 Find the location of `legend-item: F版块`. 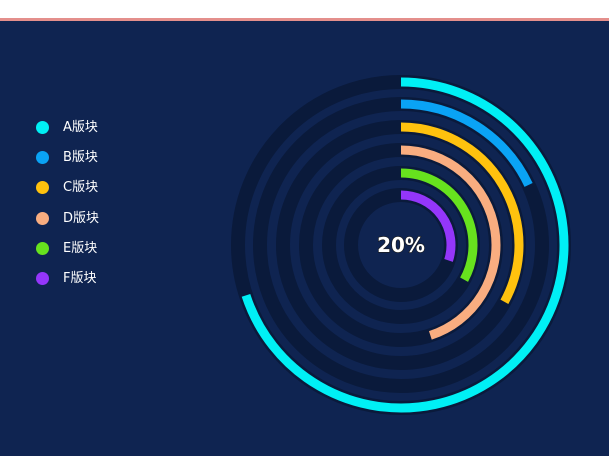

legend-item: F版块 is located at coordinates (67, 278).